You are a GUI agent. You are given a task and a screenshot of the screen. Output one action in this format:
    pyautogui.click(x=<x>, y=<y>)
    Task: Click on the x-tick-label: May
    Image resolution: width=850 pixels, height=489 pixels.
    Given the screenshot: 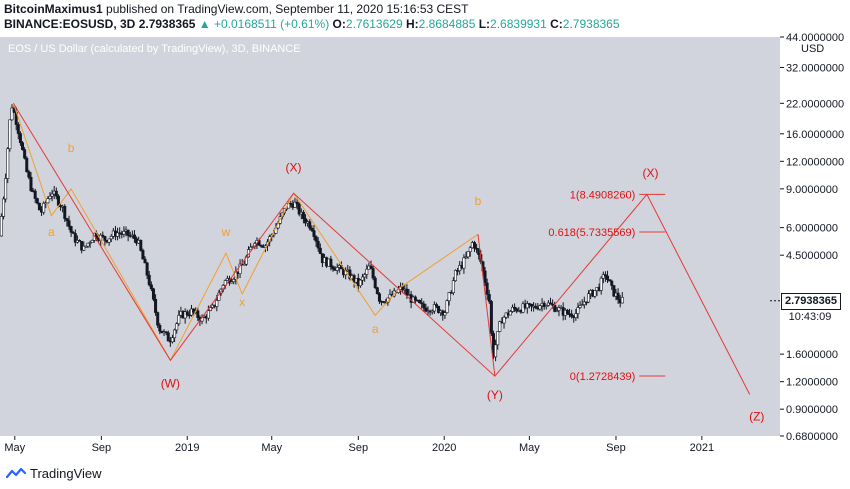 What is the action you would take?
    pyautogui.click(x=529, y=448)
    